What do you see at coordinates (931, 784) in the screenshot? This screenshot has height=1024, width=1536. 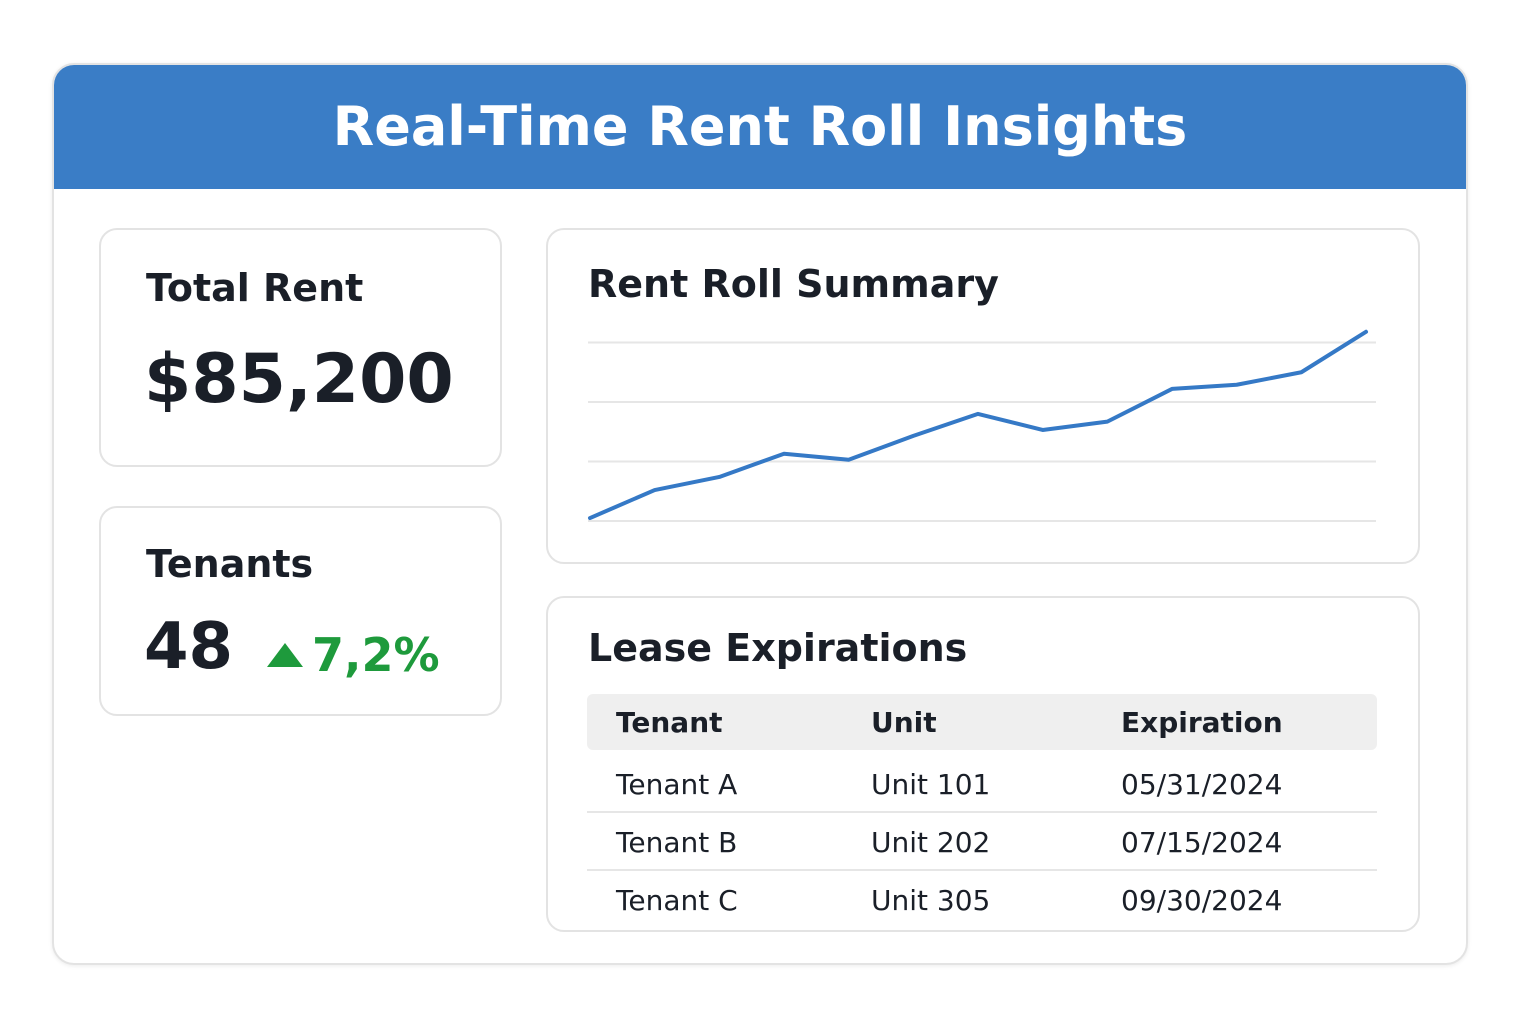 I see `table-cell: Unit 101` at bounding box center [931, 784].